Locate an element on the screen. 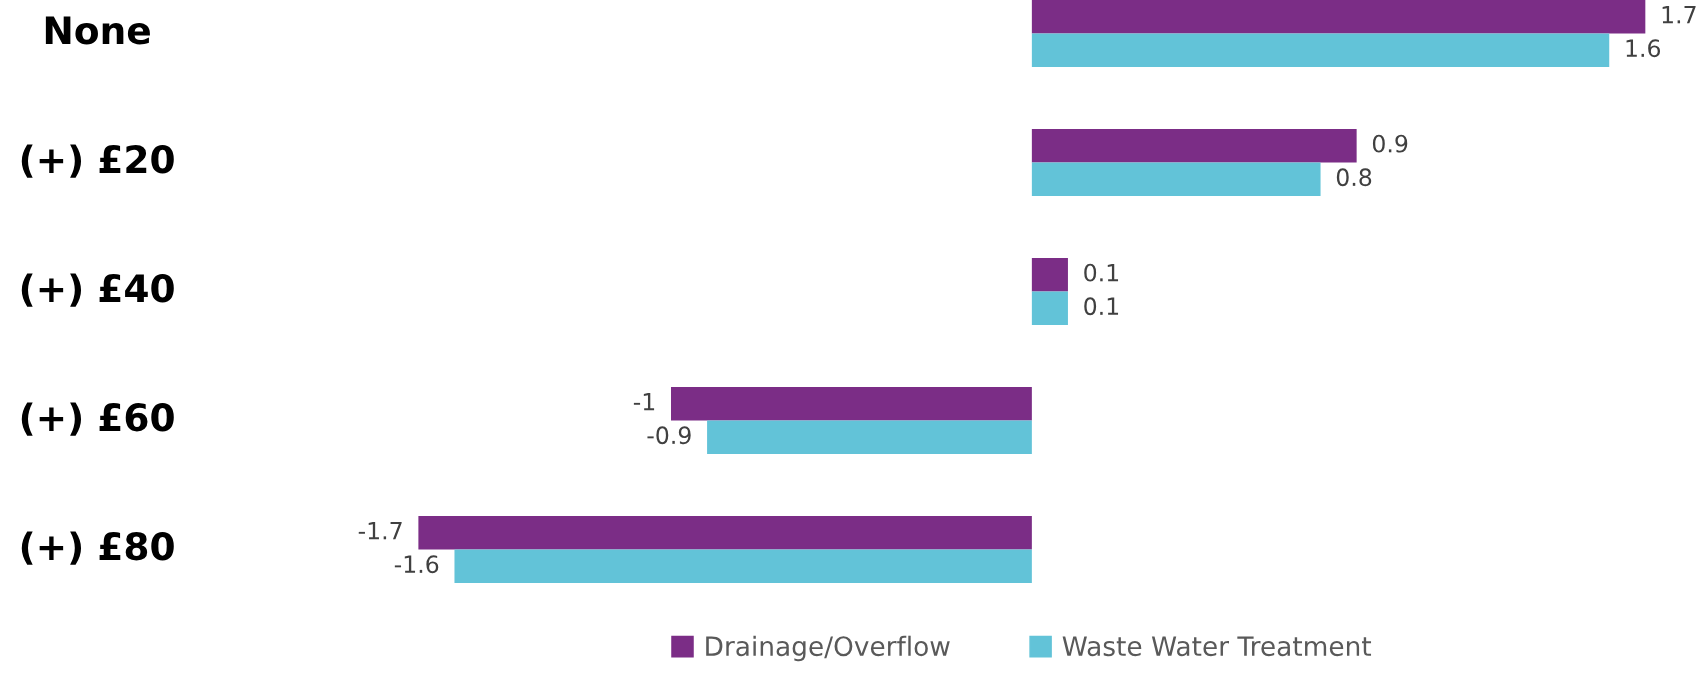 This screenshot has height=685, width=1703. y-tick-label: (+) £20 is located at coordinates (97, 161).